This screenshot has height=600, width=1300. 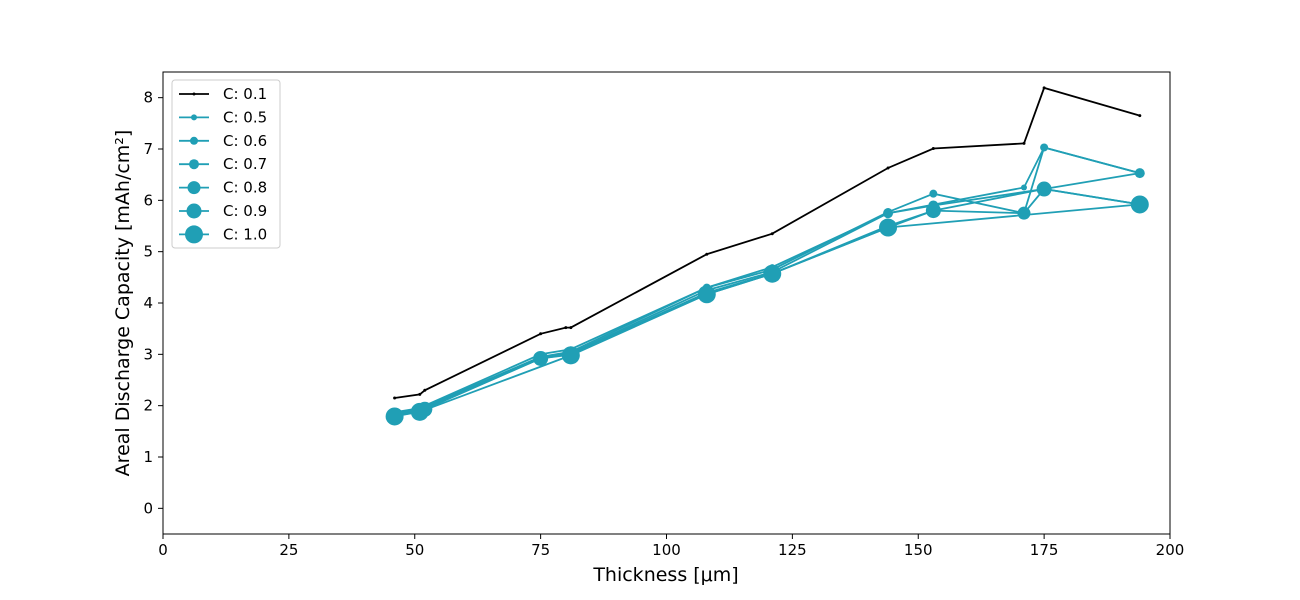 I want to click on y-tick-label: 8, so click(x=148, y=98).